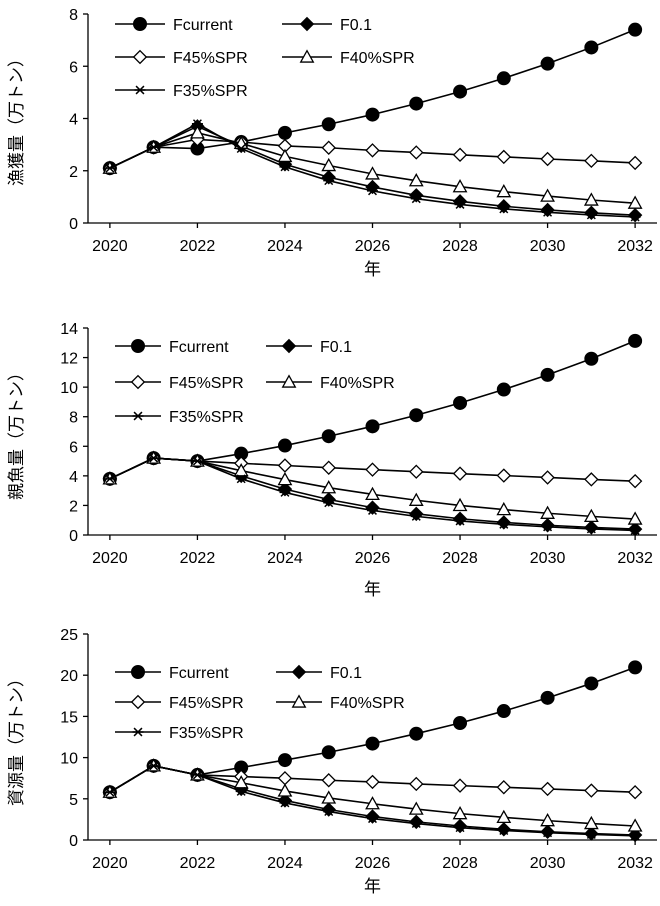 The height and width of the screenshot is (906, 660). I want to click on x-tick-label: 2030, so click(548, 558).